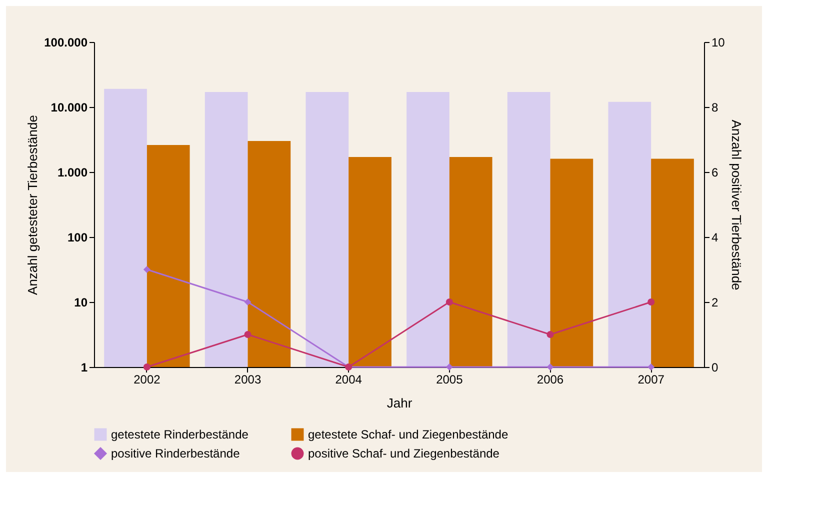 This screenshot has height=518, width=816. Describe the element at coordinates (651, 379) in the screenshot. I see `x-tick-label: 2007` at that location.